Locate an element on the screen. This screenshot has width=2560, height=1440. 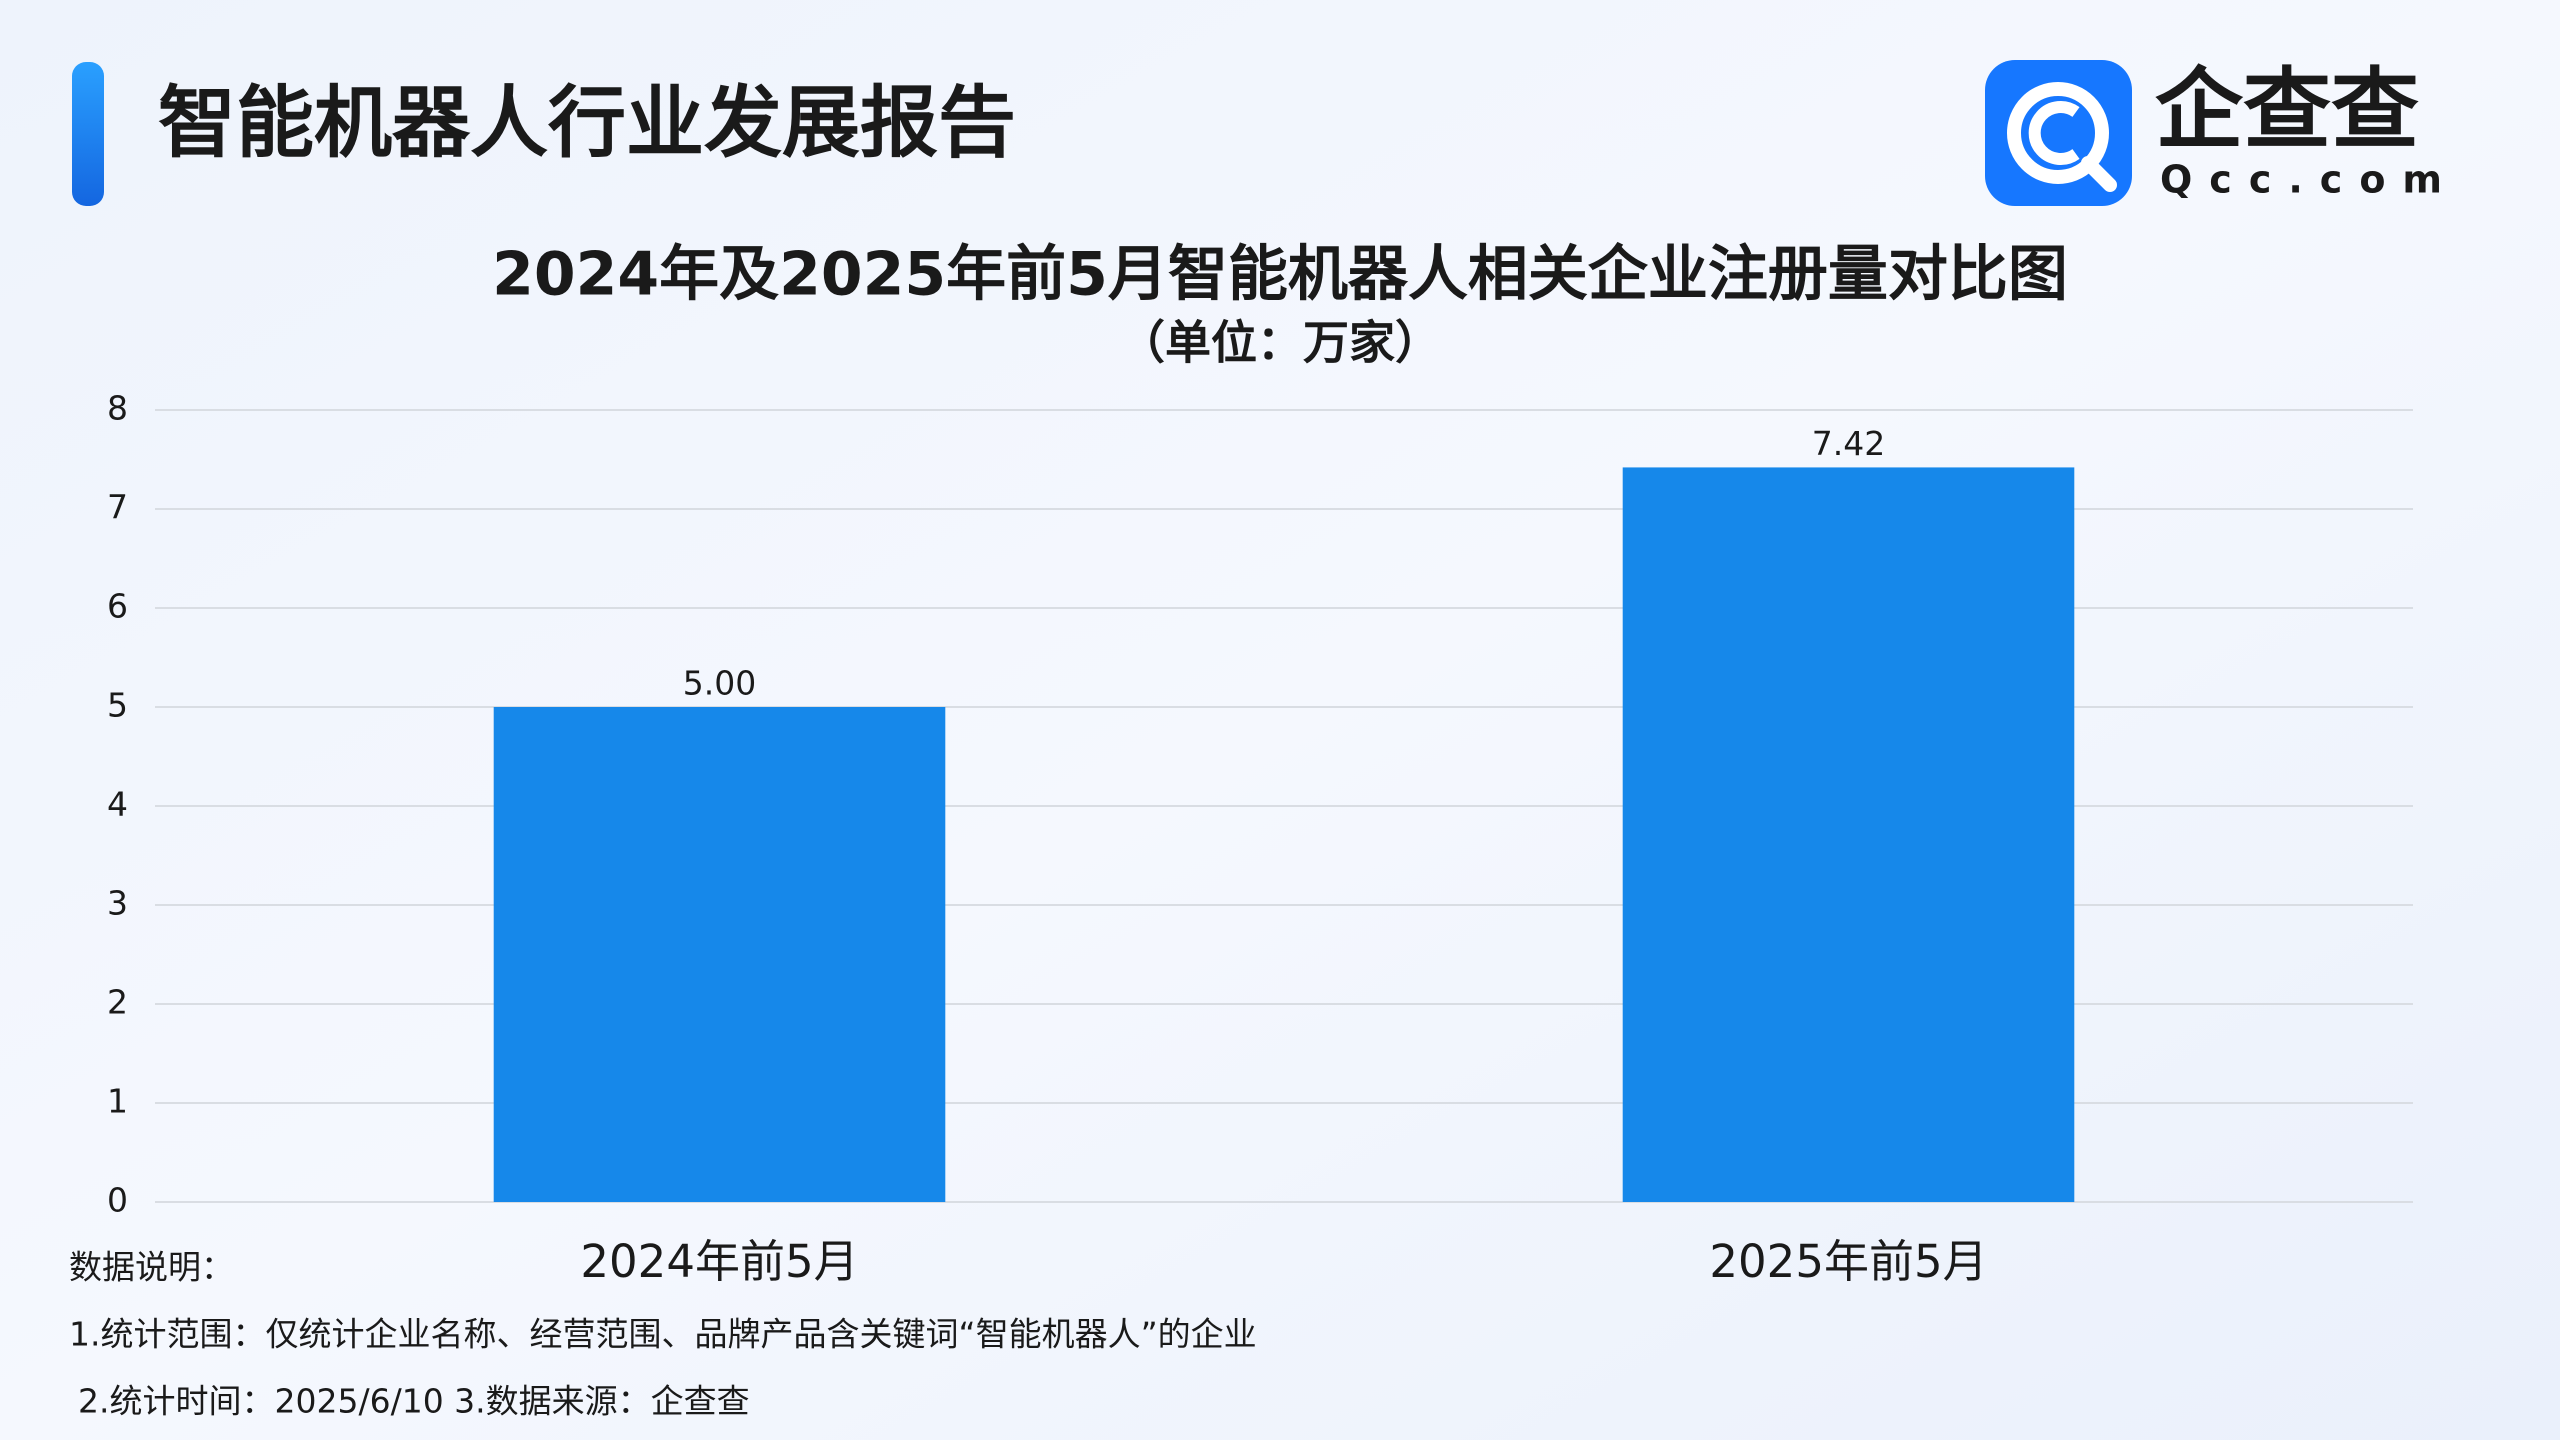
value-label: 5.00 is located at coordinates (719, 683).